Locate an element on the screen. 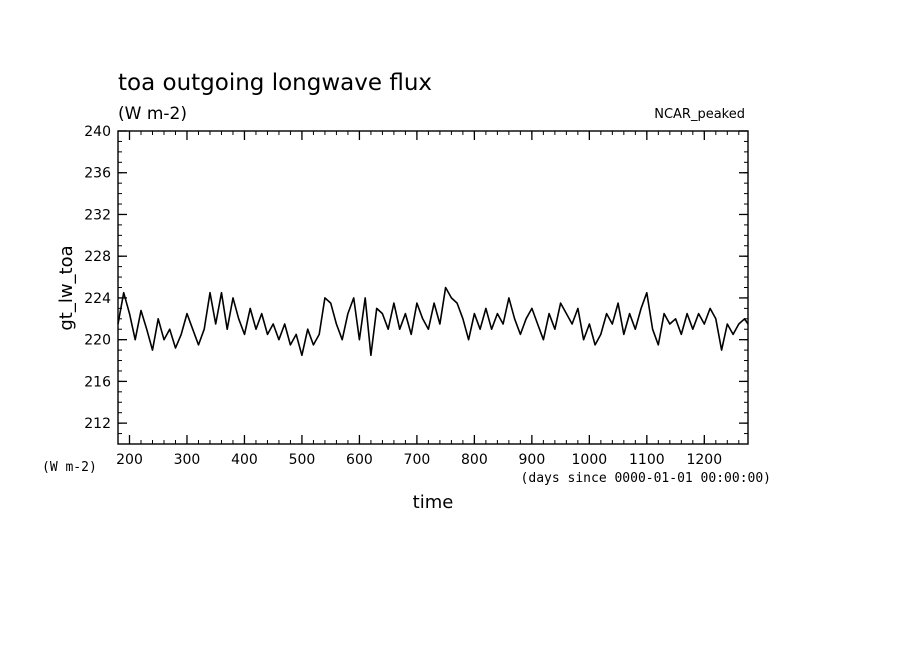 Image resolution: width=904 pixels, height=654 pixels. x-tick-label: 300 is located at coordinates (187, 460).